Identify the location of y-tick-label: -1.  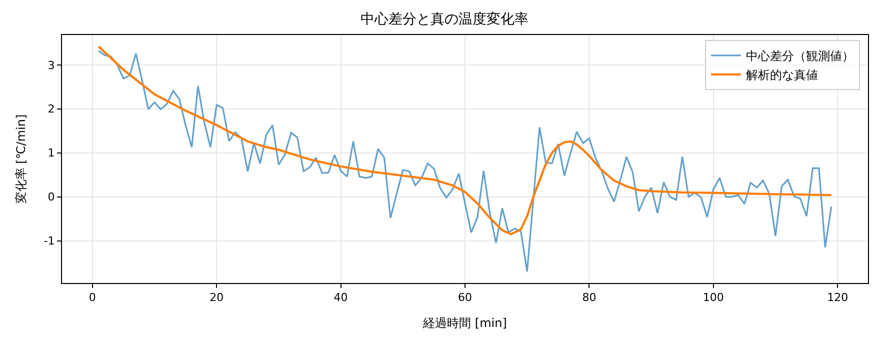
(49, 241).